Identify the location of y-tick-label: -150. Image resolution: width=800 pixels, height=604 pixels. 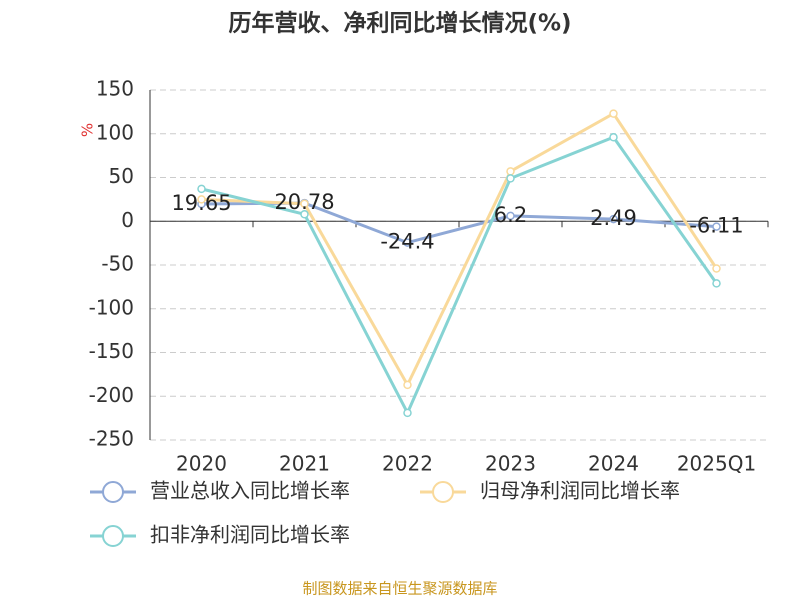
(111, 351).